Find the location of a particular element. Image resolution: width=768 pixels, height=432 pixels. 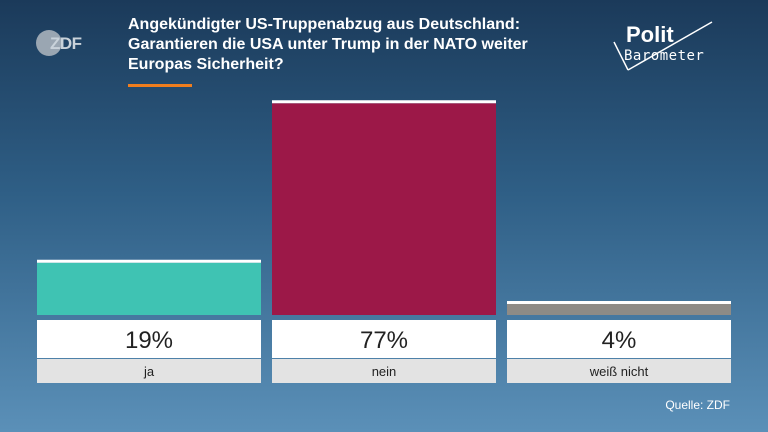

category-label-2: nein is located at coordinates (384, 371).